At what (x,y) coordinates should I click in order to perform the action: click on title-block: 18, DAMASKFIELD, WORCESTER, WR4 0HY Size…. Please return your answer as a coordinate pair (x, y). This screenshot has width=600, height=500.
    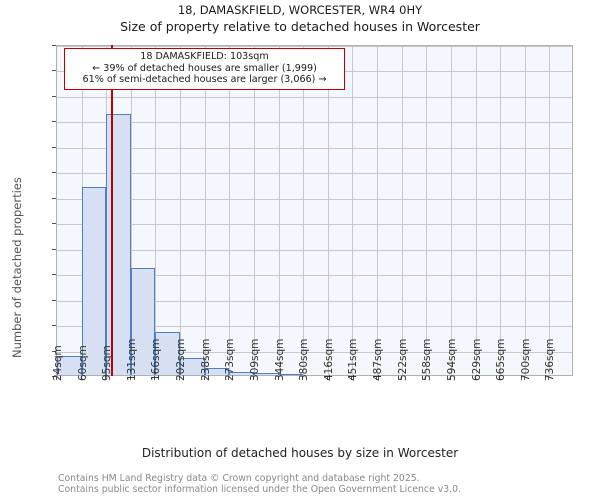
    Looking at the image, I should click on (300, 18).